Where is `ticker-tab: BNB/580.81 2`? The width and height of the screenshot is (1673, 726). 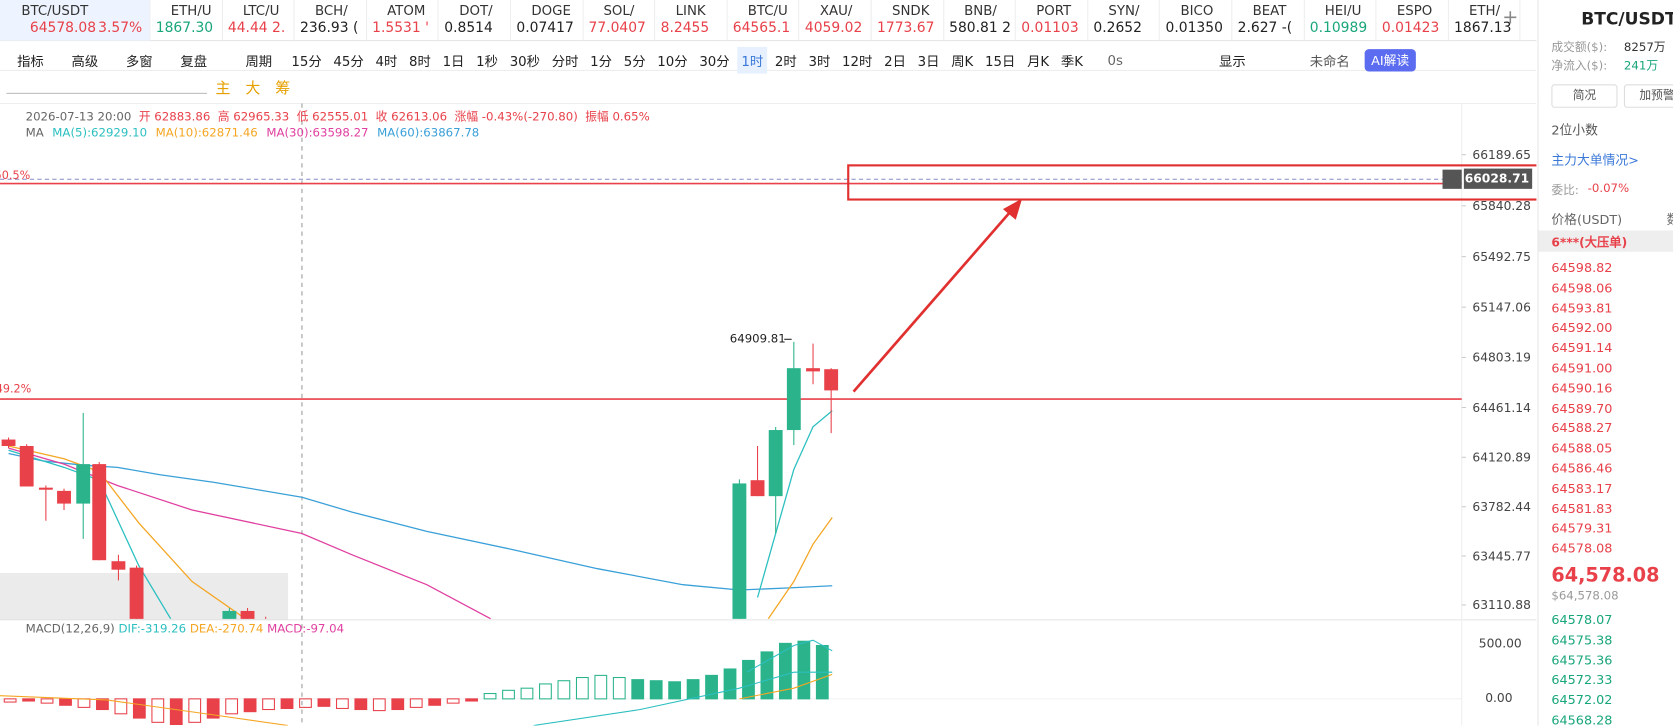
ticker-tab: BNB/580.81 2 is located at coordinates (979, 20).